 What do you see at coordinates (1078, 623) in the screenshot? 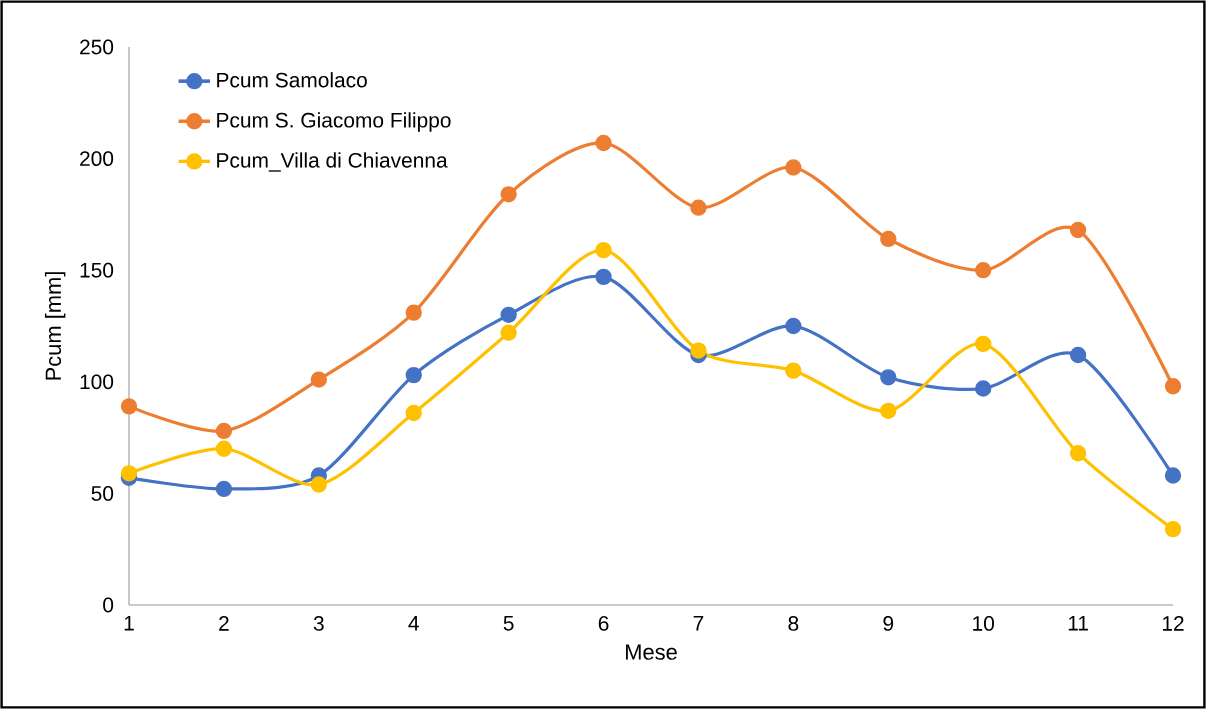
I see `x-tick-label: 11` at bounding box center [1078, 623].